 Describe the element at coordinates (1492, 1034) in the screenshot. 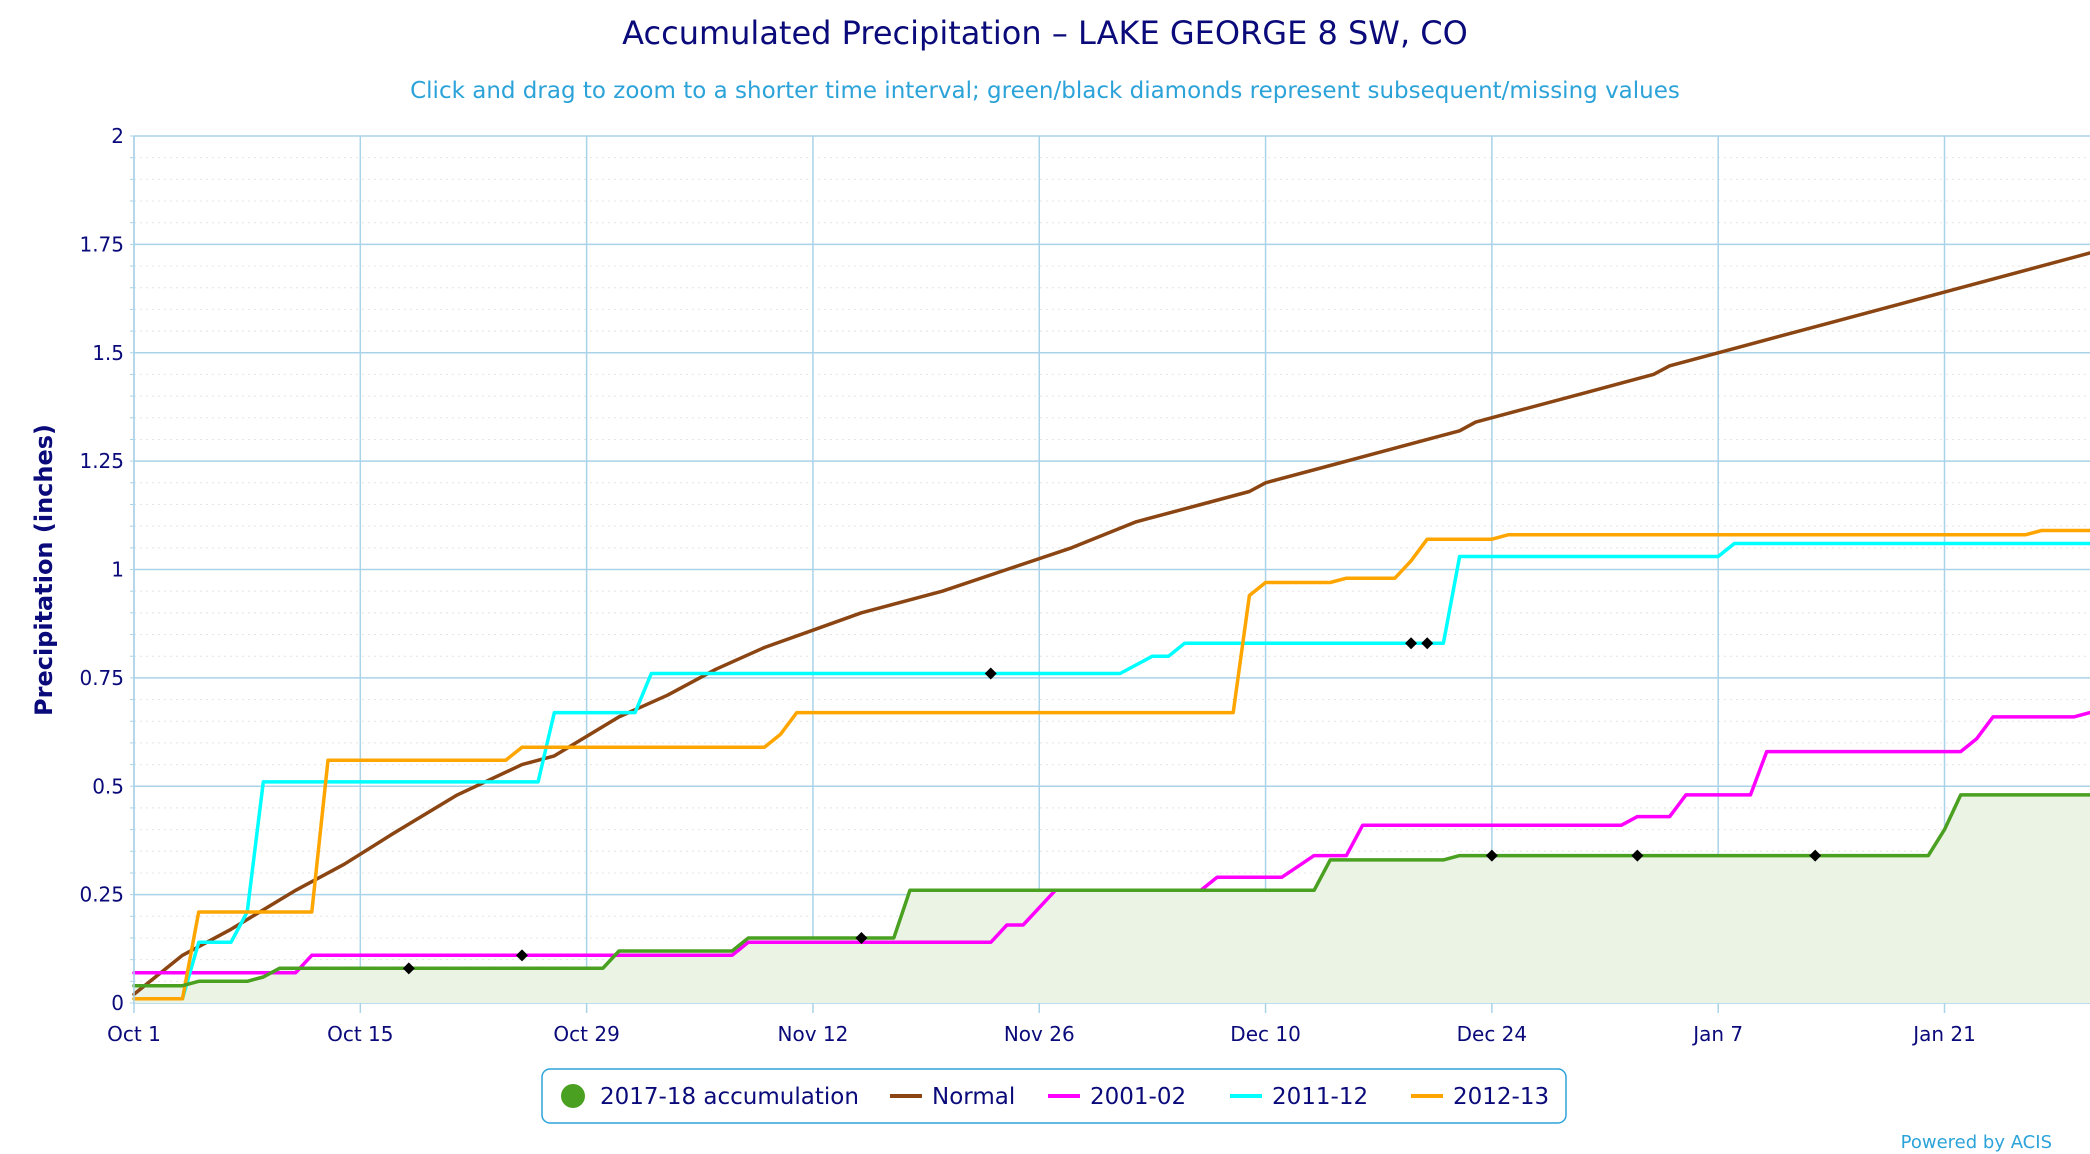

I see `x-tick-label: Dec 24` at that location.